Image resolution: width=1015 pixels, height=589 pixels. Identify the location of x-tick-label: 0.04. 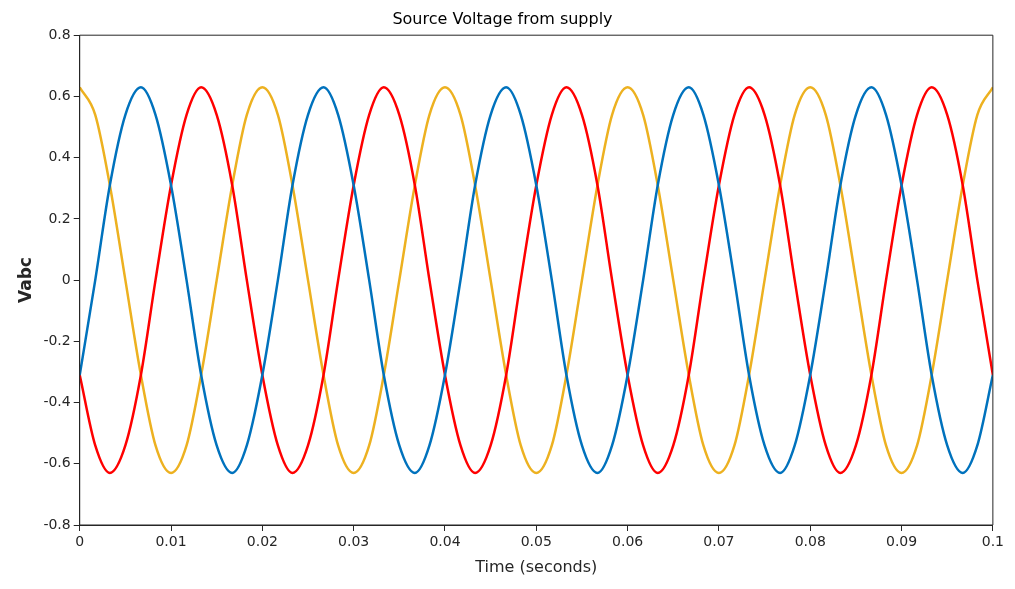
(445, 541).